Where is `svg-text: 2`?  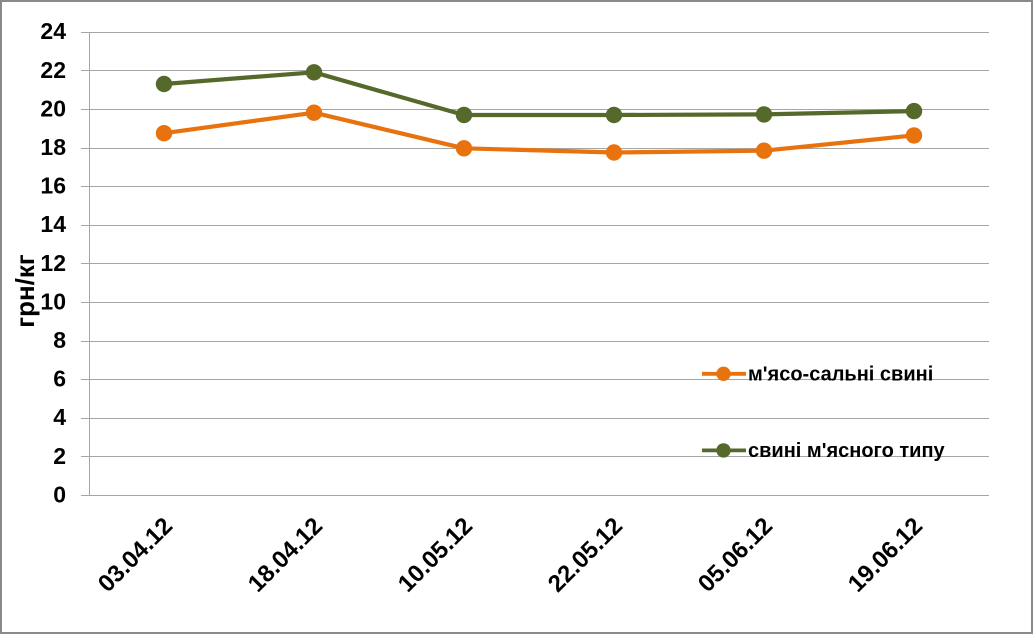 svg-text: 2 is located at coordinates (59, 456).